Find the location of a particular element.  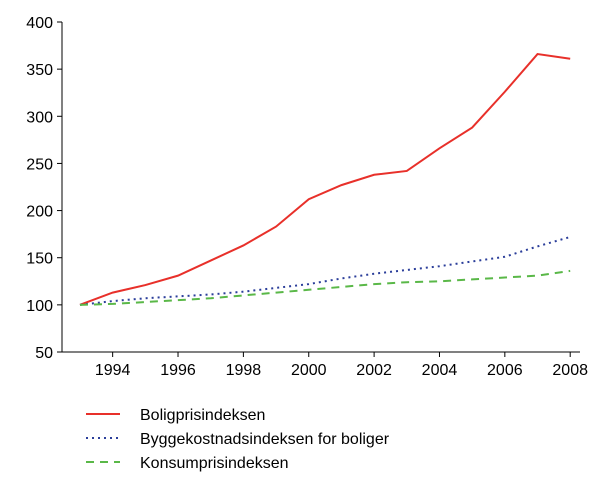

y-tick-label: 150 is located at coordinates (39, 259).